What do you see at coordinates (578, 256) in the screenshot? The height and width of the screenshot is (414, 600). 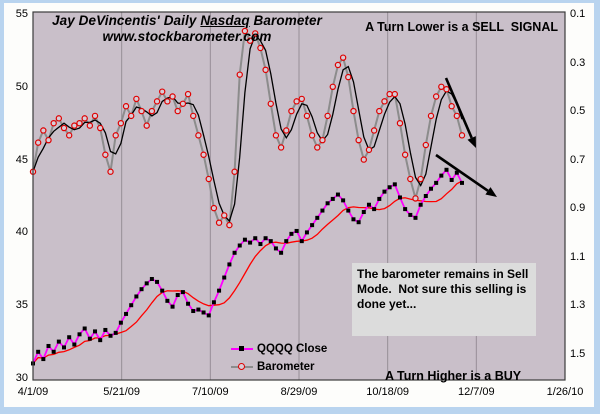 I see `y-axis-tick-label-right: 1.1` at bounding box center [578, 256].